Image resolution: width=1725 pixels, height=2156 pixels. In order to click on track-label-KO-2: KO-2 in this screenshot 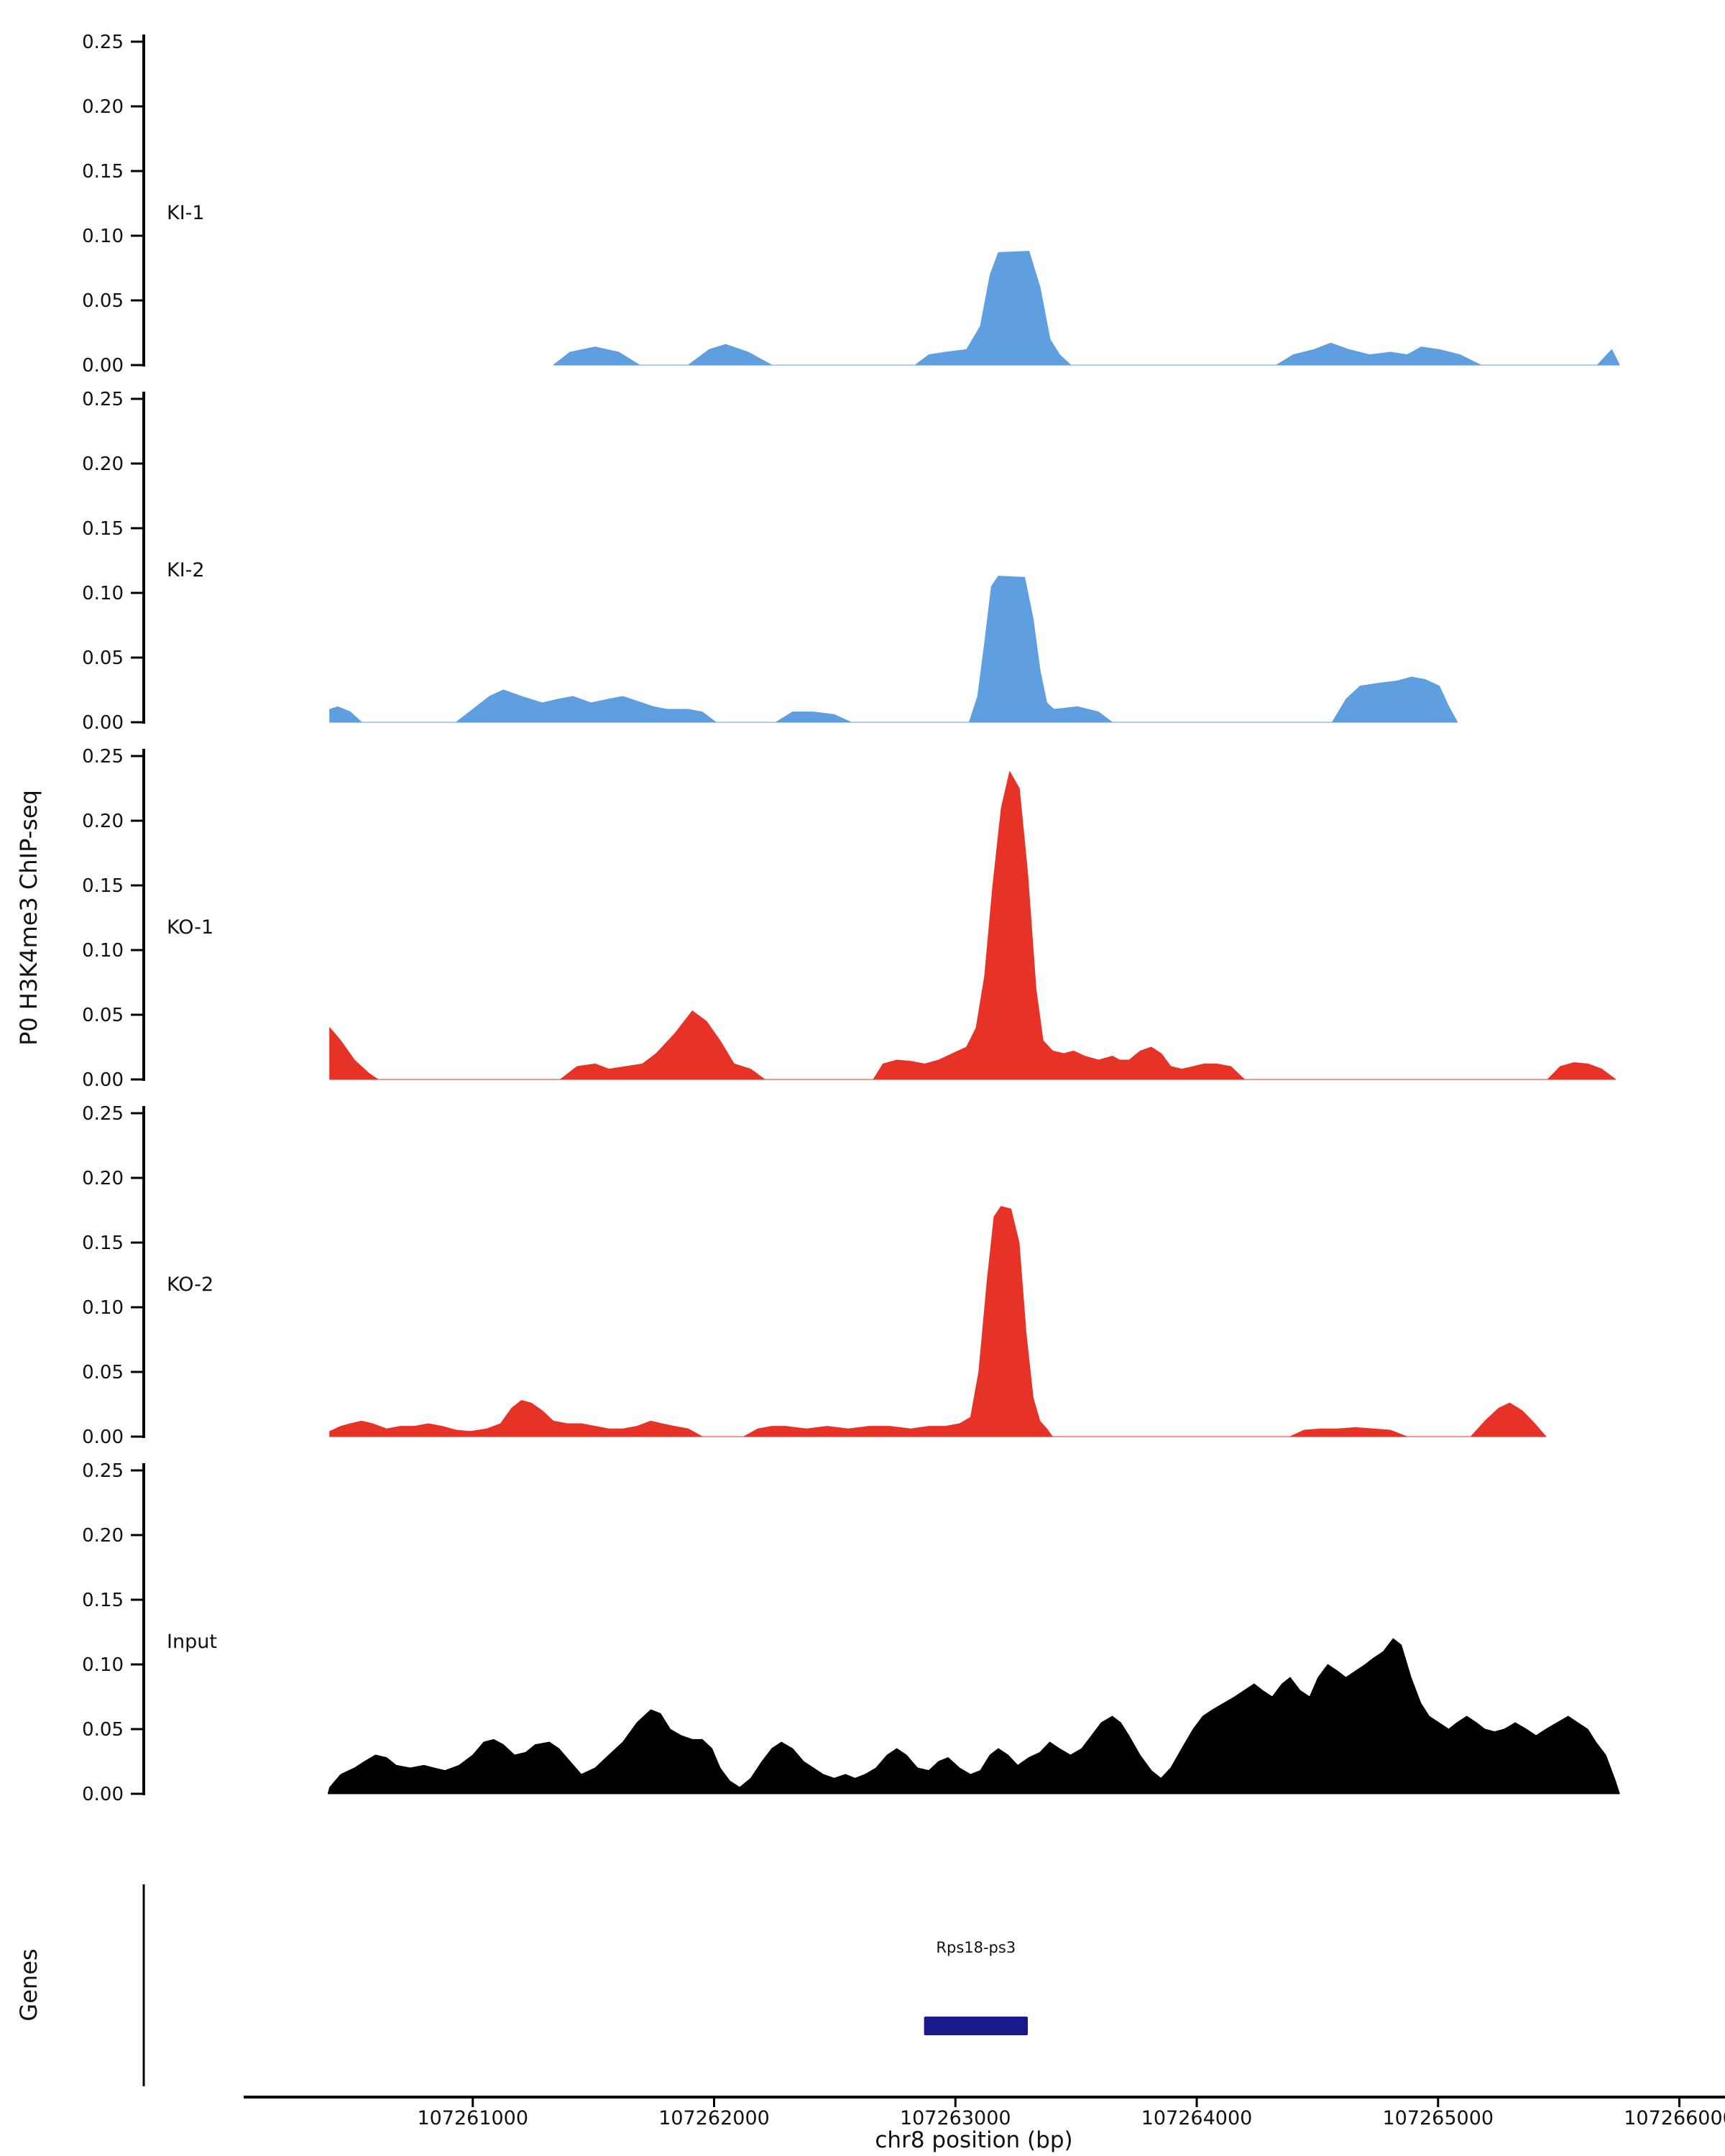, I will do `click(190, 1284)`.